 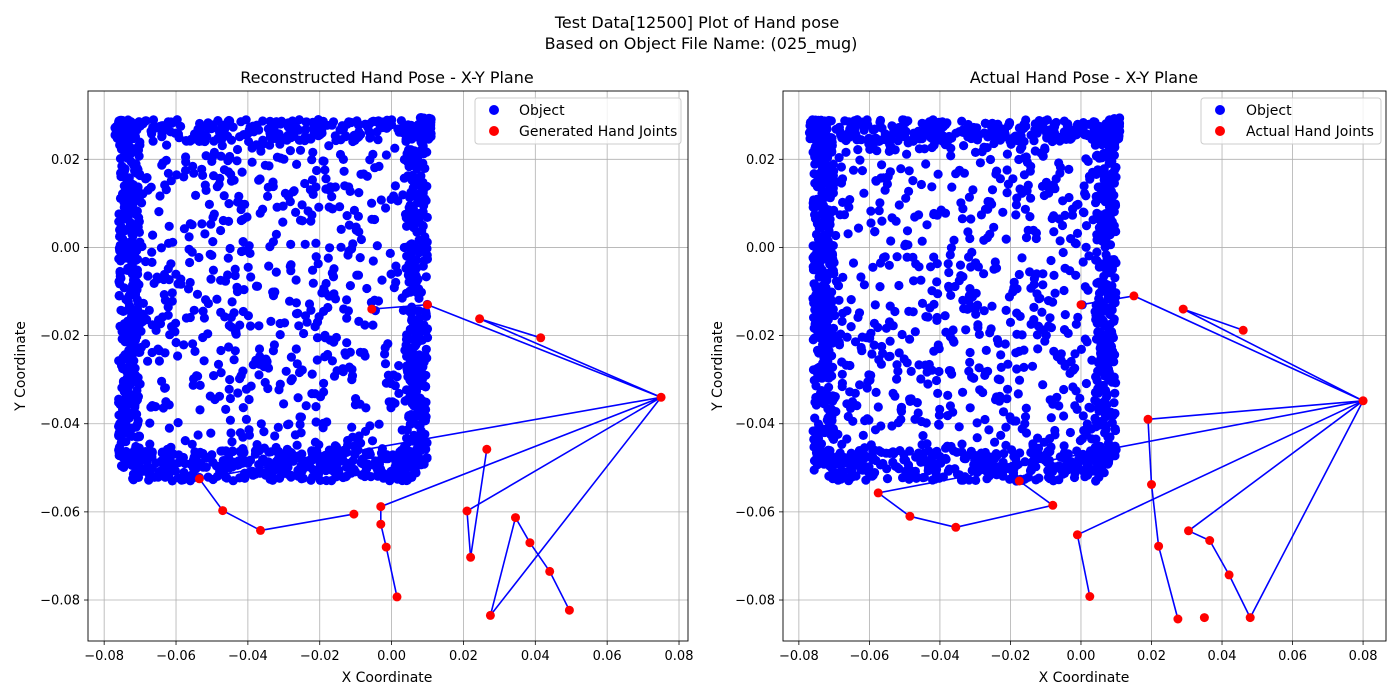 I want to click on x-tick-label: 0.08, so click(x=679, y=656).